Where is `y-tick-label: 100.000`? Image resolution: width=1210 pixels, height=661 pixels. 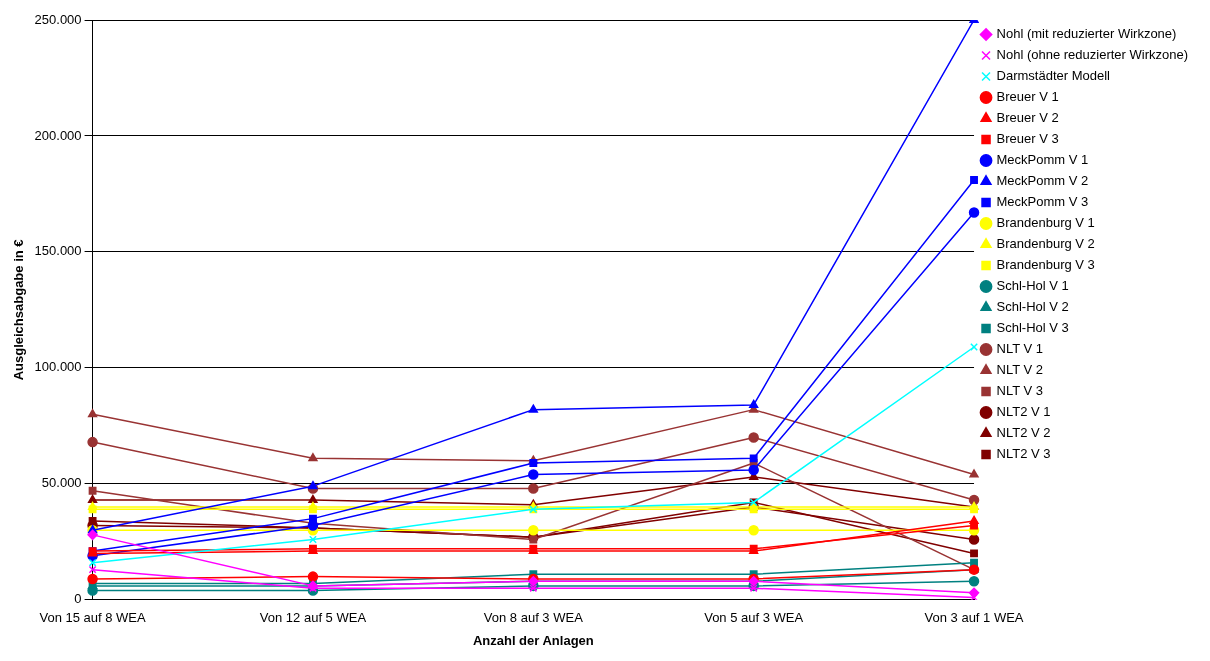 y-tick-label: 100.000 is located at coordinates (58, 367).